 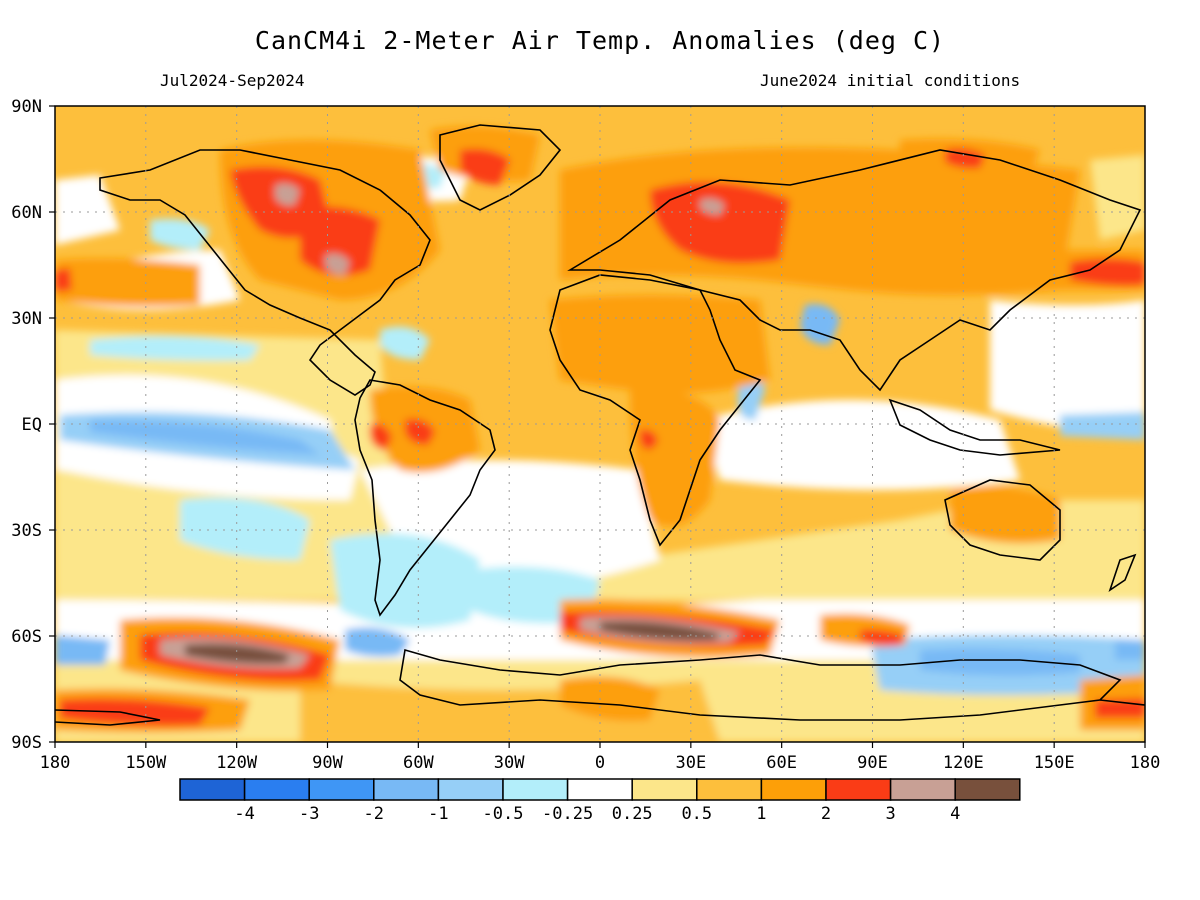 I want to click on x-tick-label: 90E, so click(x=872, y=763).